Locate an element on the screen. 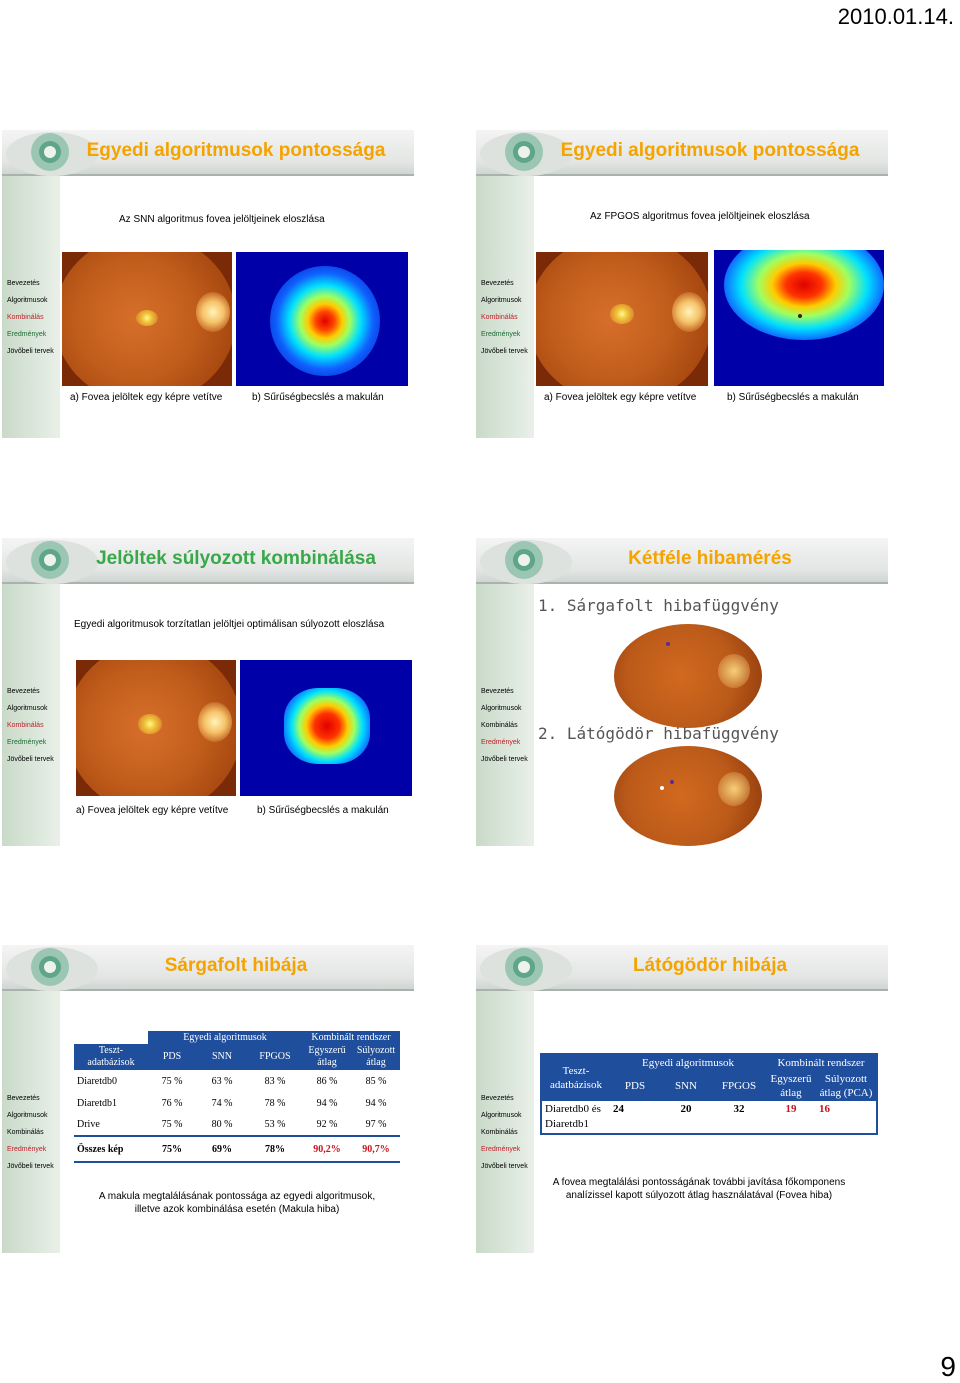  slide-title: Sárgafolt hibája is located at coordinates (236, 965).